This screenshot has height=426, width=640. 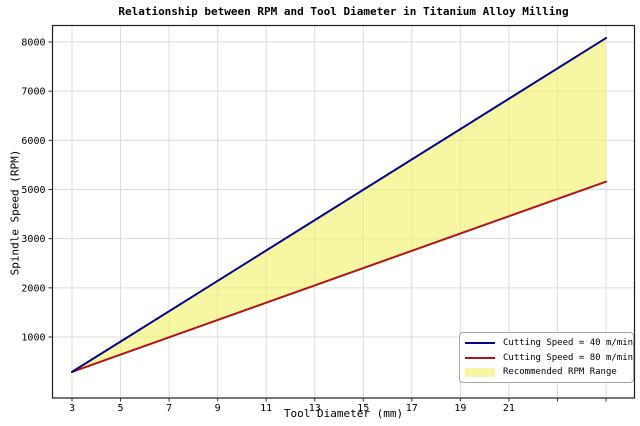 I want to click on legend-line-swatch-blue, so click(x=480, y=342).